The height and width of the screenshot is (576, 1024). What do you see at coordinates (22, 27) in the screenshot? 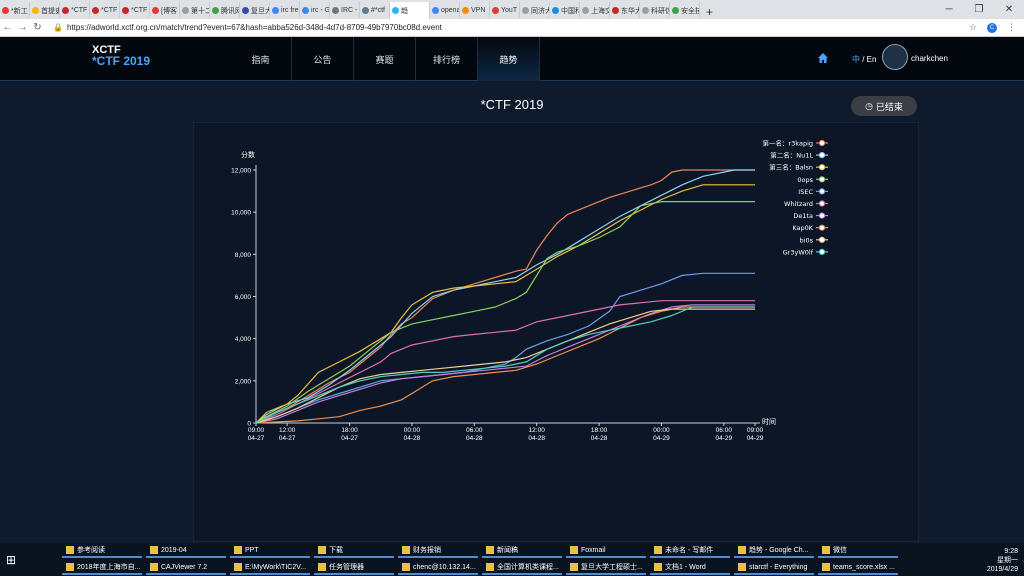
I see `forward-icon: →` at bounding box center [22, 27].